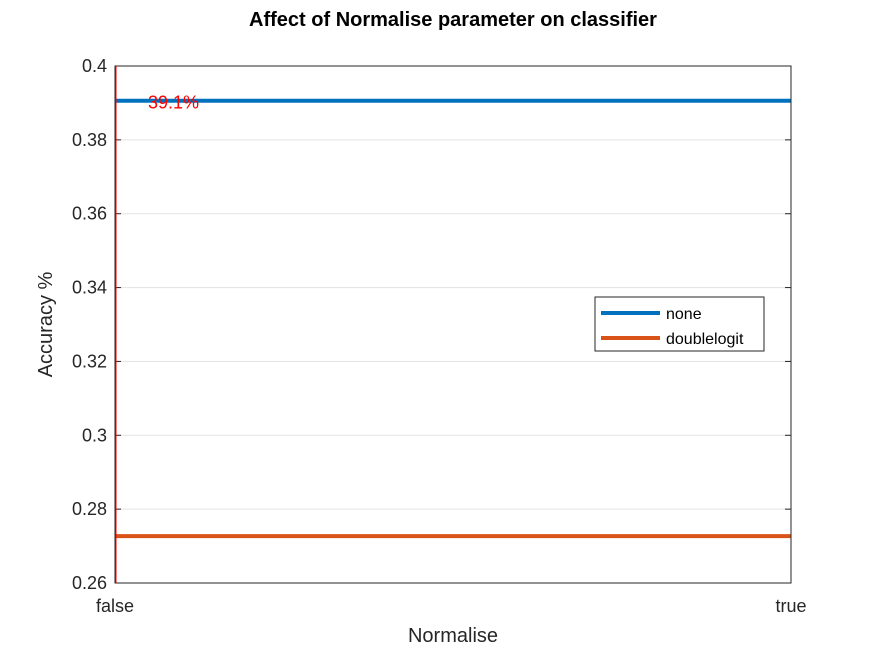 The height and width of the screenshot is (656, 875). I want to click on y-axis-label: Accuracy %, so click(46, 324).